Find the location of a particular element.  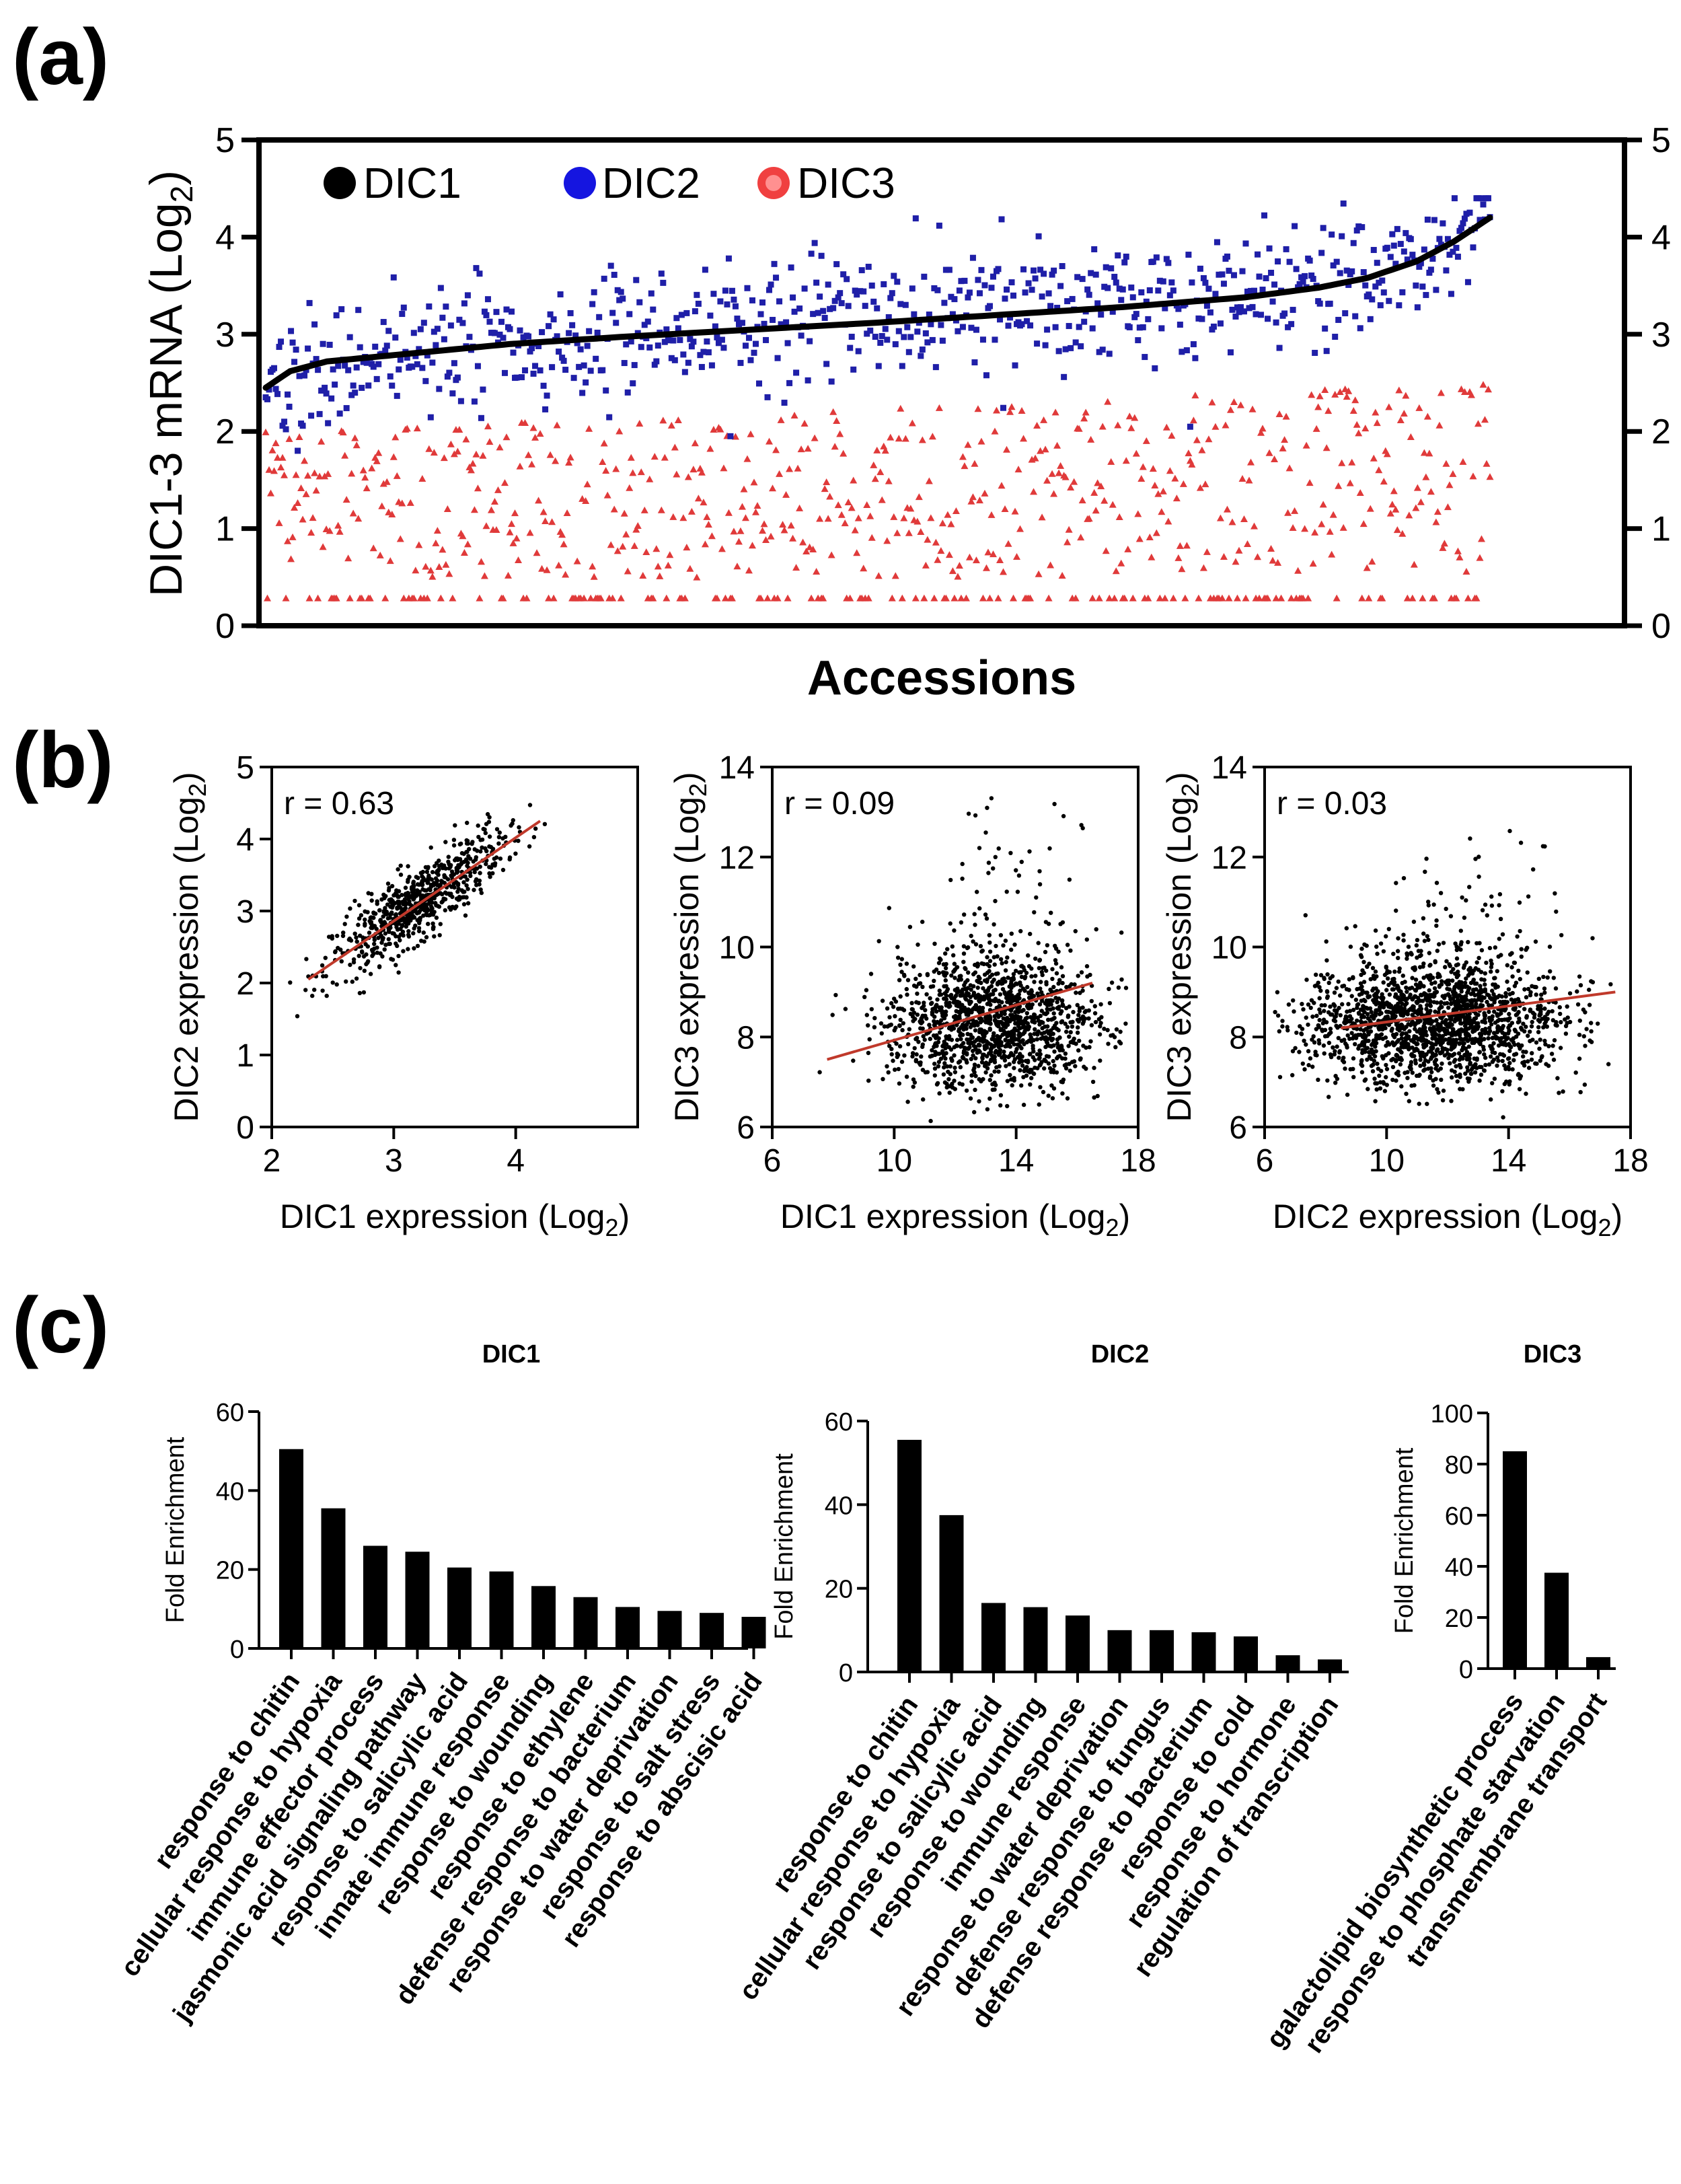

dic1-curve is located at coordinates (877, 303).